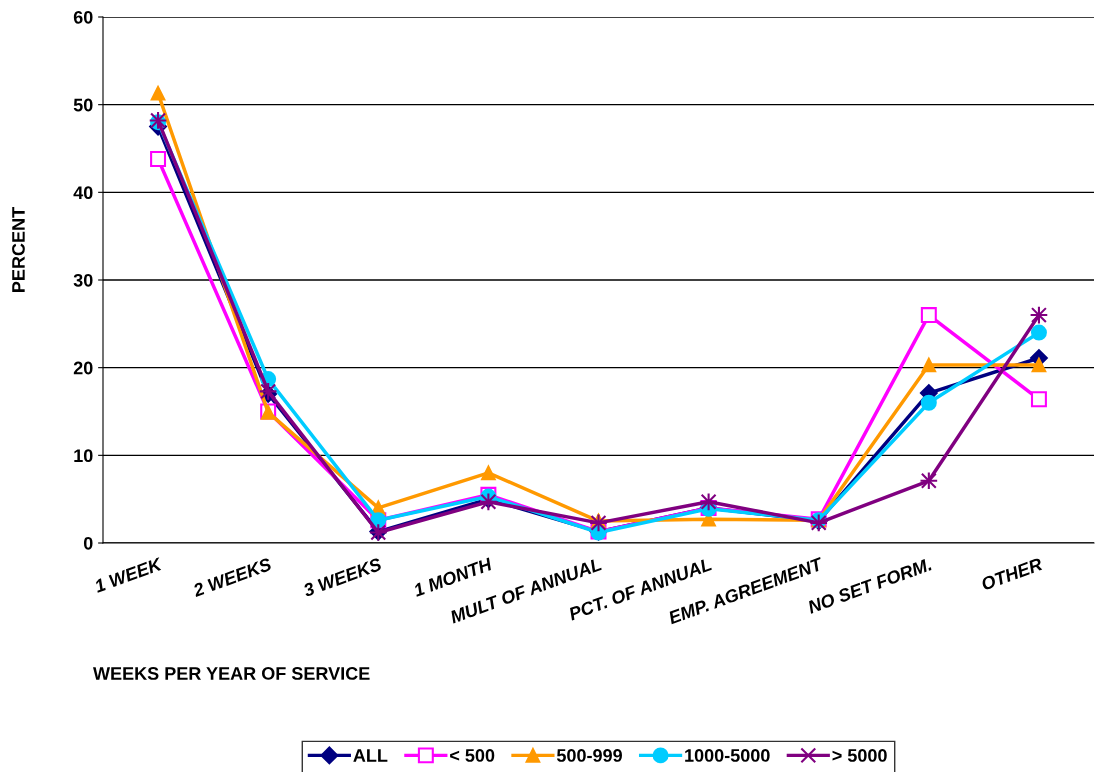  Describe the element at coordinates (231, 673) in the screenshot. I see `x-axis-title: WEEKS PER YEAR OF SERVICE` at that location.